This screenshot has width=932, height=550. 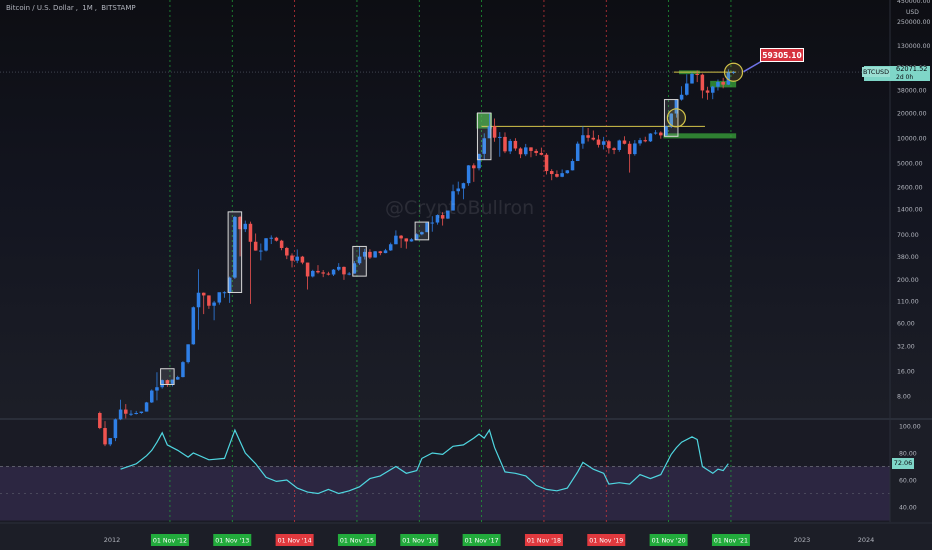 I want to click on price-tick-label: 38000.00, so click(x=912, y=90).